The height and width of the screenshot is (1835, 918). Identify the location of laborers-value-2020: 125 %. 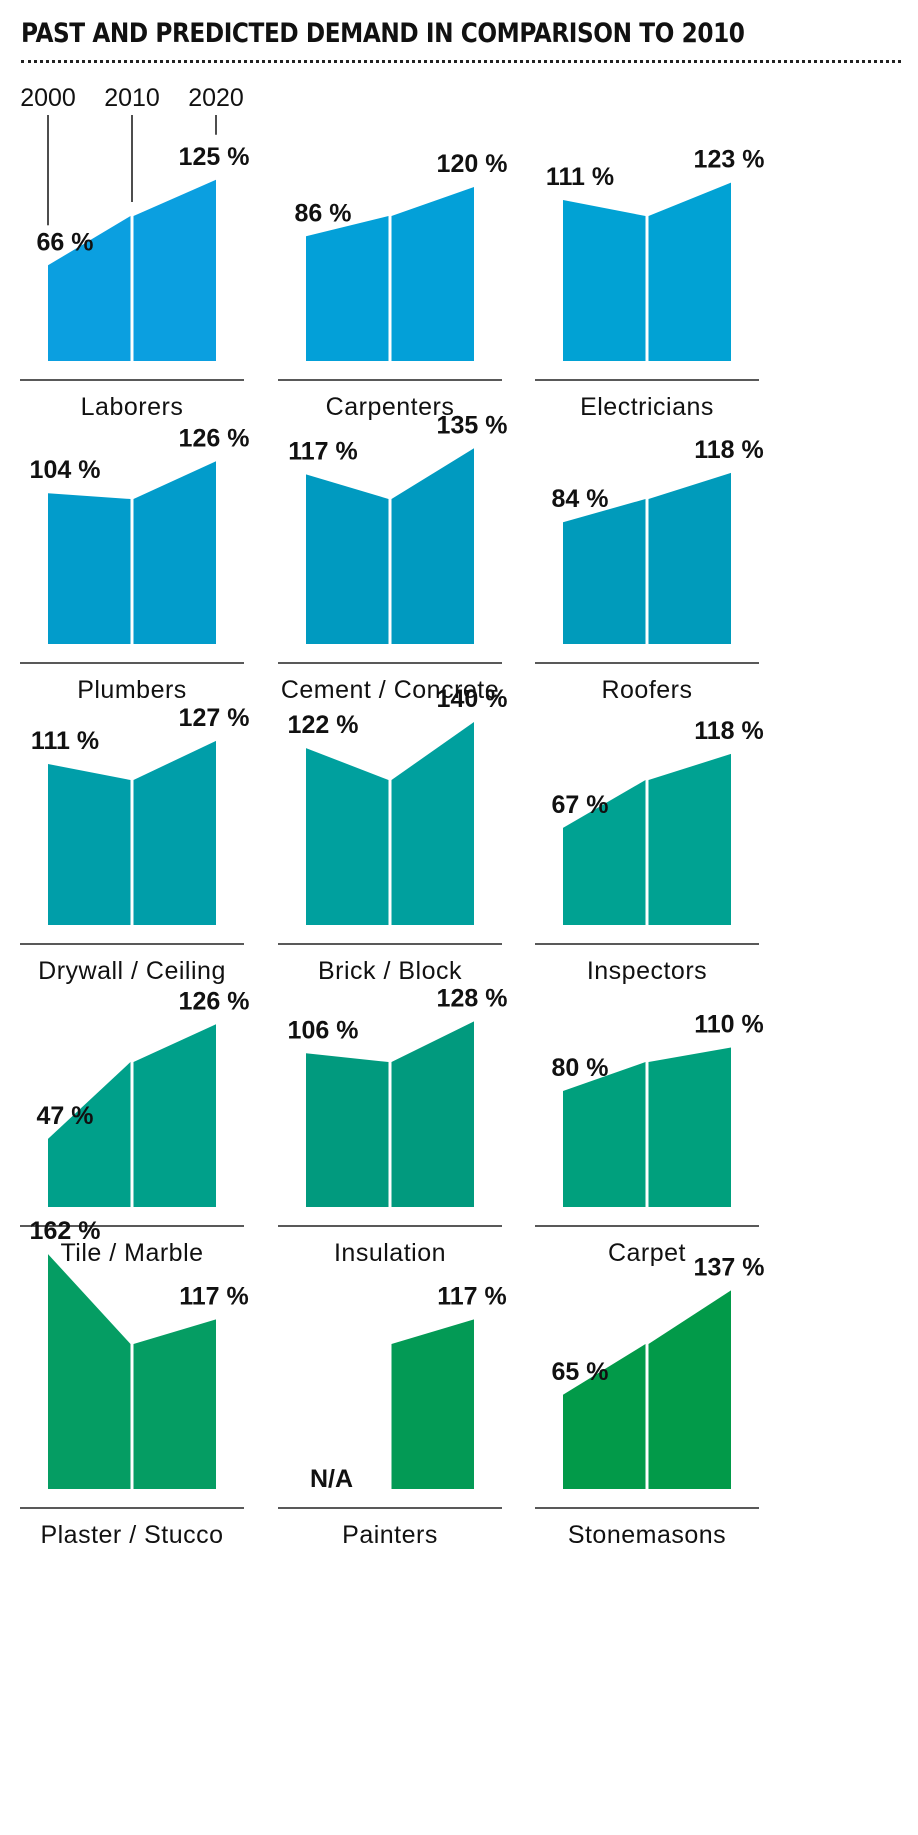
(214, 157).